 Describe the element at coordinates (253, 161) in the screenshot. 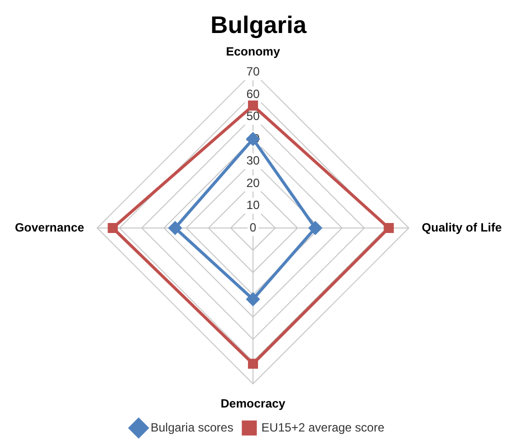

I see `y-tick-label: 30` at that location.